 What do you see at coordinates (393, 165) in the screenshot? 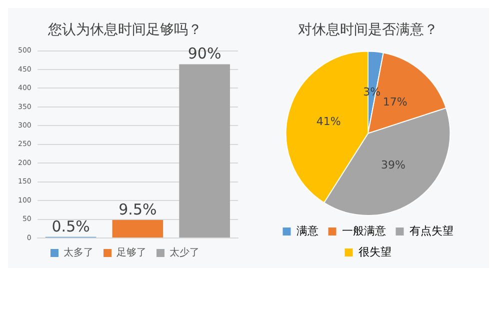
I see `data-label: 39%` at bounding box center [393, 165].